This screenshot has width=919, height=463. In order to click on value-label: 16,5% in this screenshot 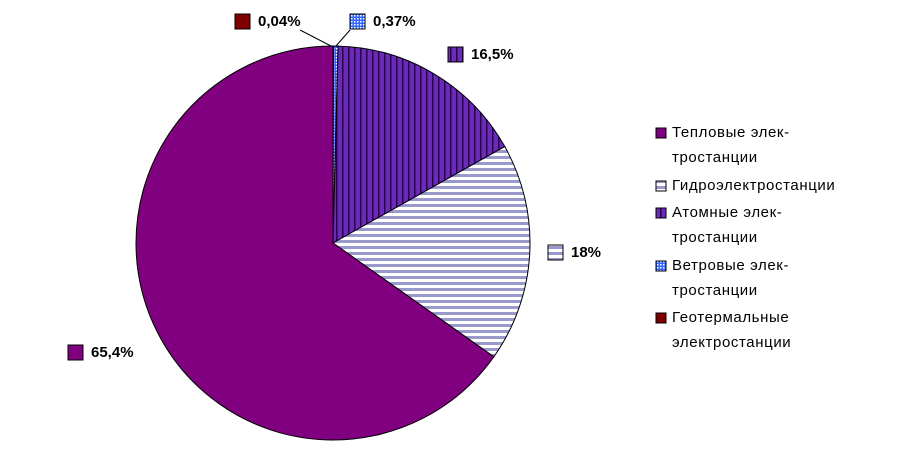, I will do `click(492, 54)`.